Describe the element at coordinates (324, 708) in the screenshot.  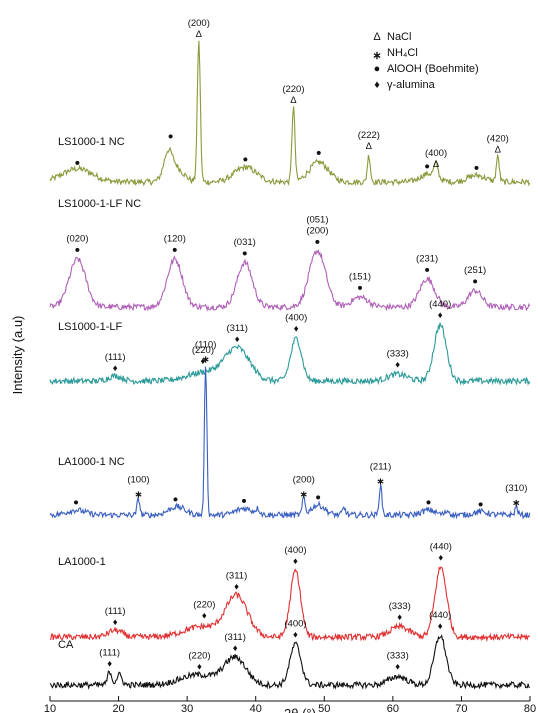
I see `x-tick-label: 50` at that location.